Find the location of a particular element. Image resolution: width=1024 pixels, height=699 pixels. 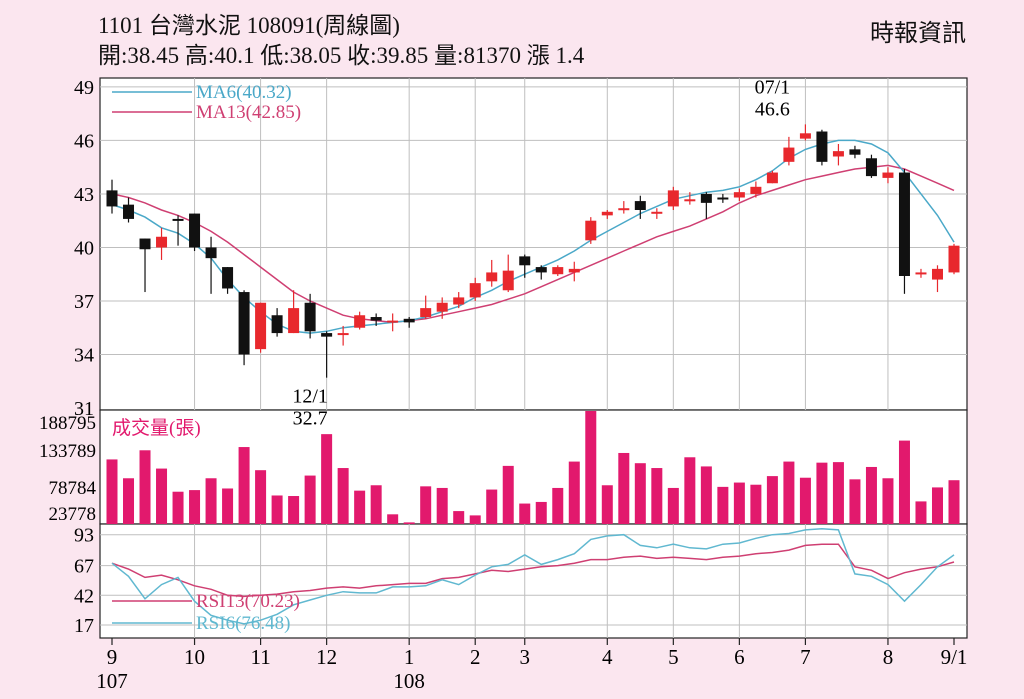

volume-tick-label: 188795 is located at coordinates (67, 423).